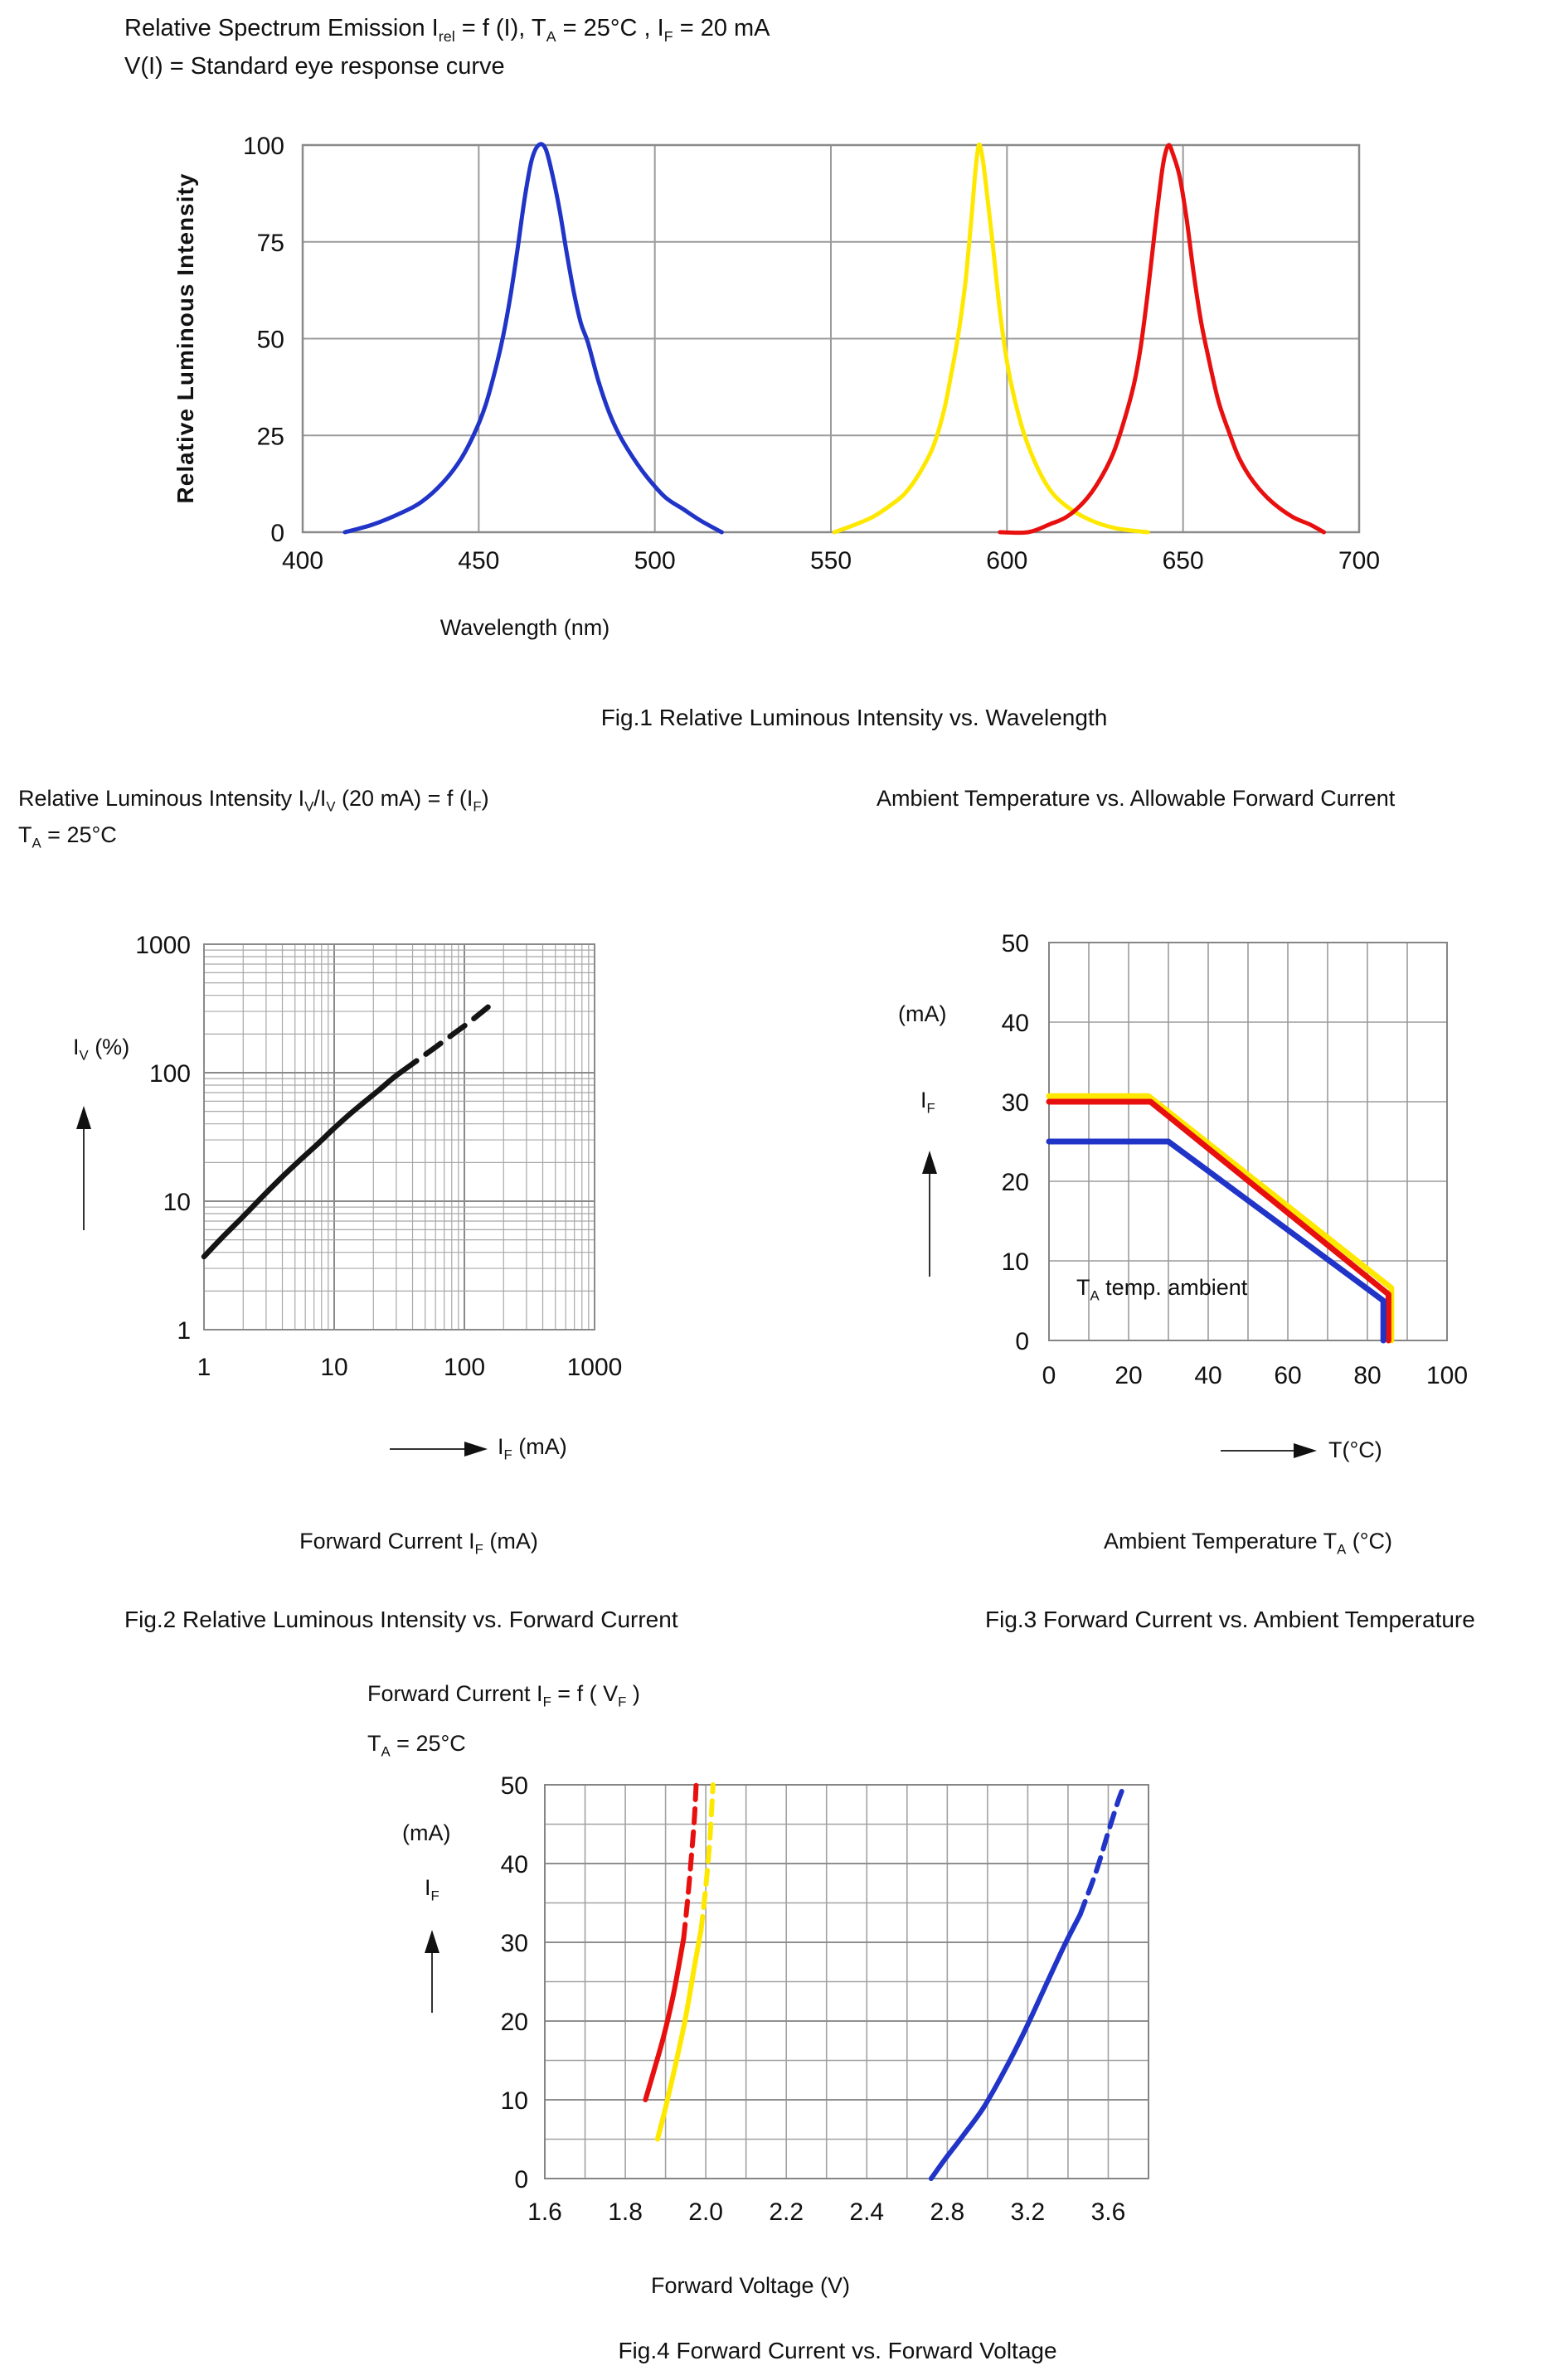 Image resolution: width=1554 pixels, height=2380 pixels. What do you see at coordinates (927, 1102) in the screenshot?
I see `fig3-y-axis-label: IF` at bounding box center [927, 1102].